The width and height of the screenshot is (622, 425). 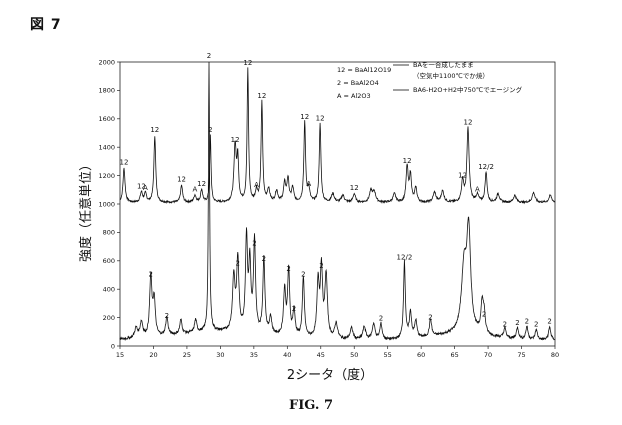 What do you see at coordinates (468, 89) in the screenshot?
I see `legend-series-line: BA6-H2O+H2中750℃でエージング` at bounding box center [468, 89].